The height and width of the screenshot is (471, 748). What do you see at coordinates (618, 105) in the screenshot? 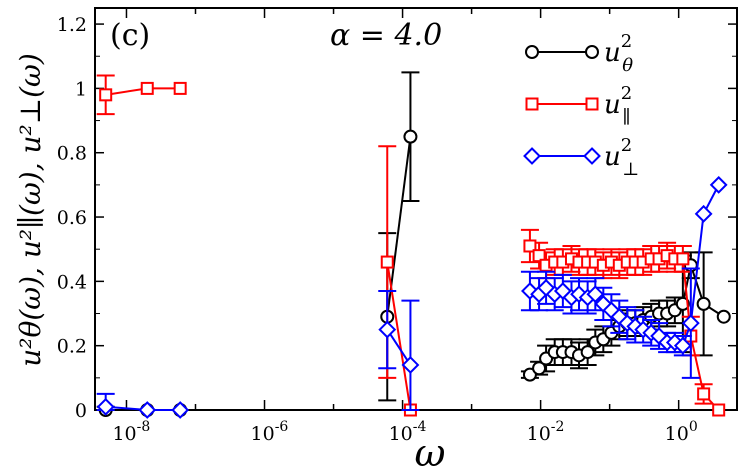
I see `legend-label: u2 ∥` at bounding box center [618, 105].